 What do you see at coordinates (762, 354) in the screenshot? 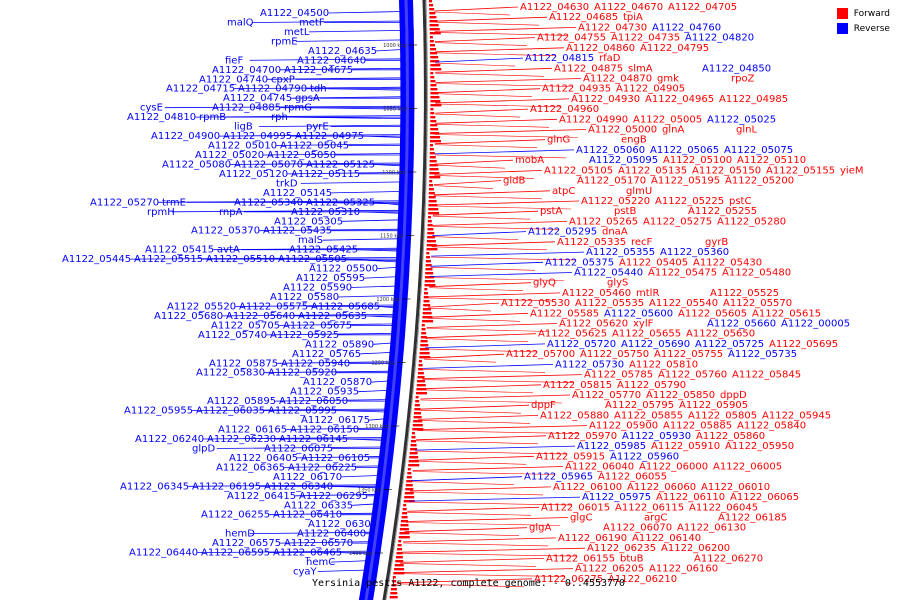
I see `reverse-feature-label: A1122_05735` at bounding box center [762, 354].